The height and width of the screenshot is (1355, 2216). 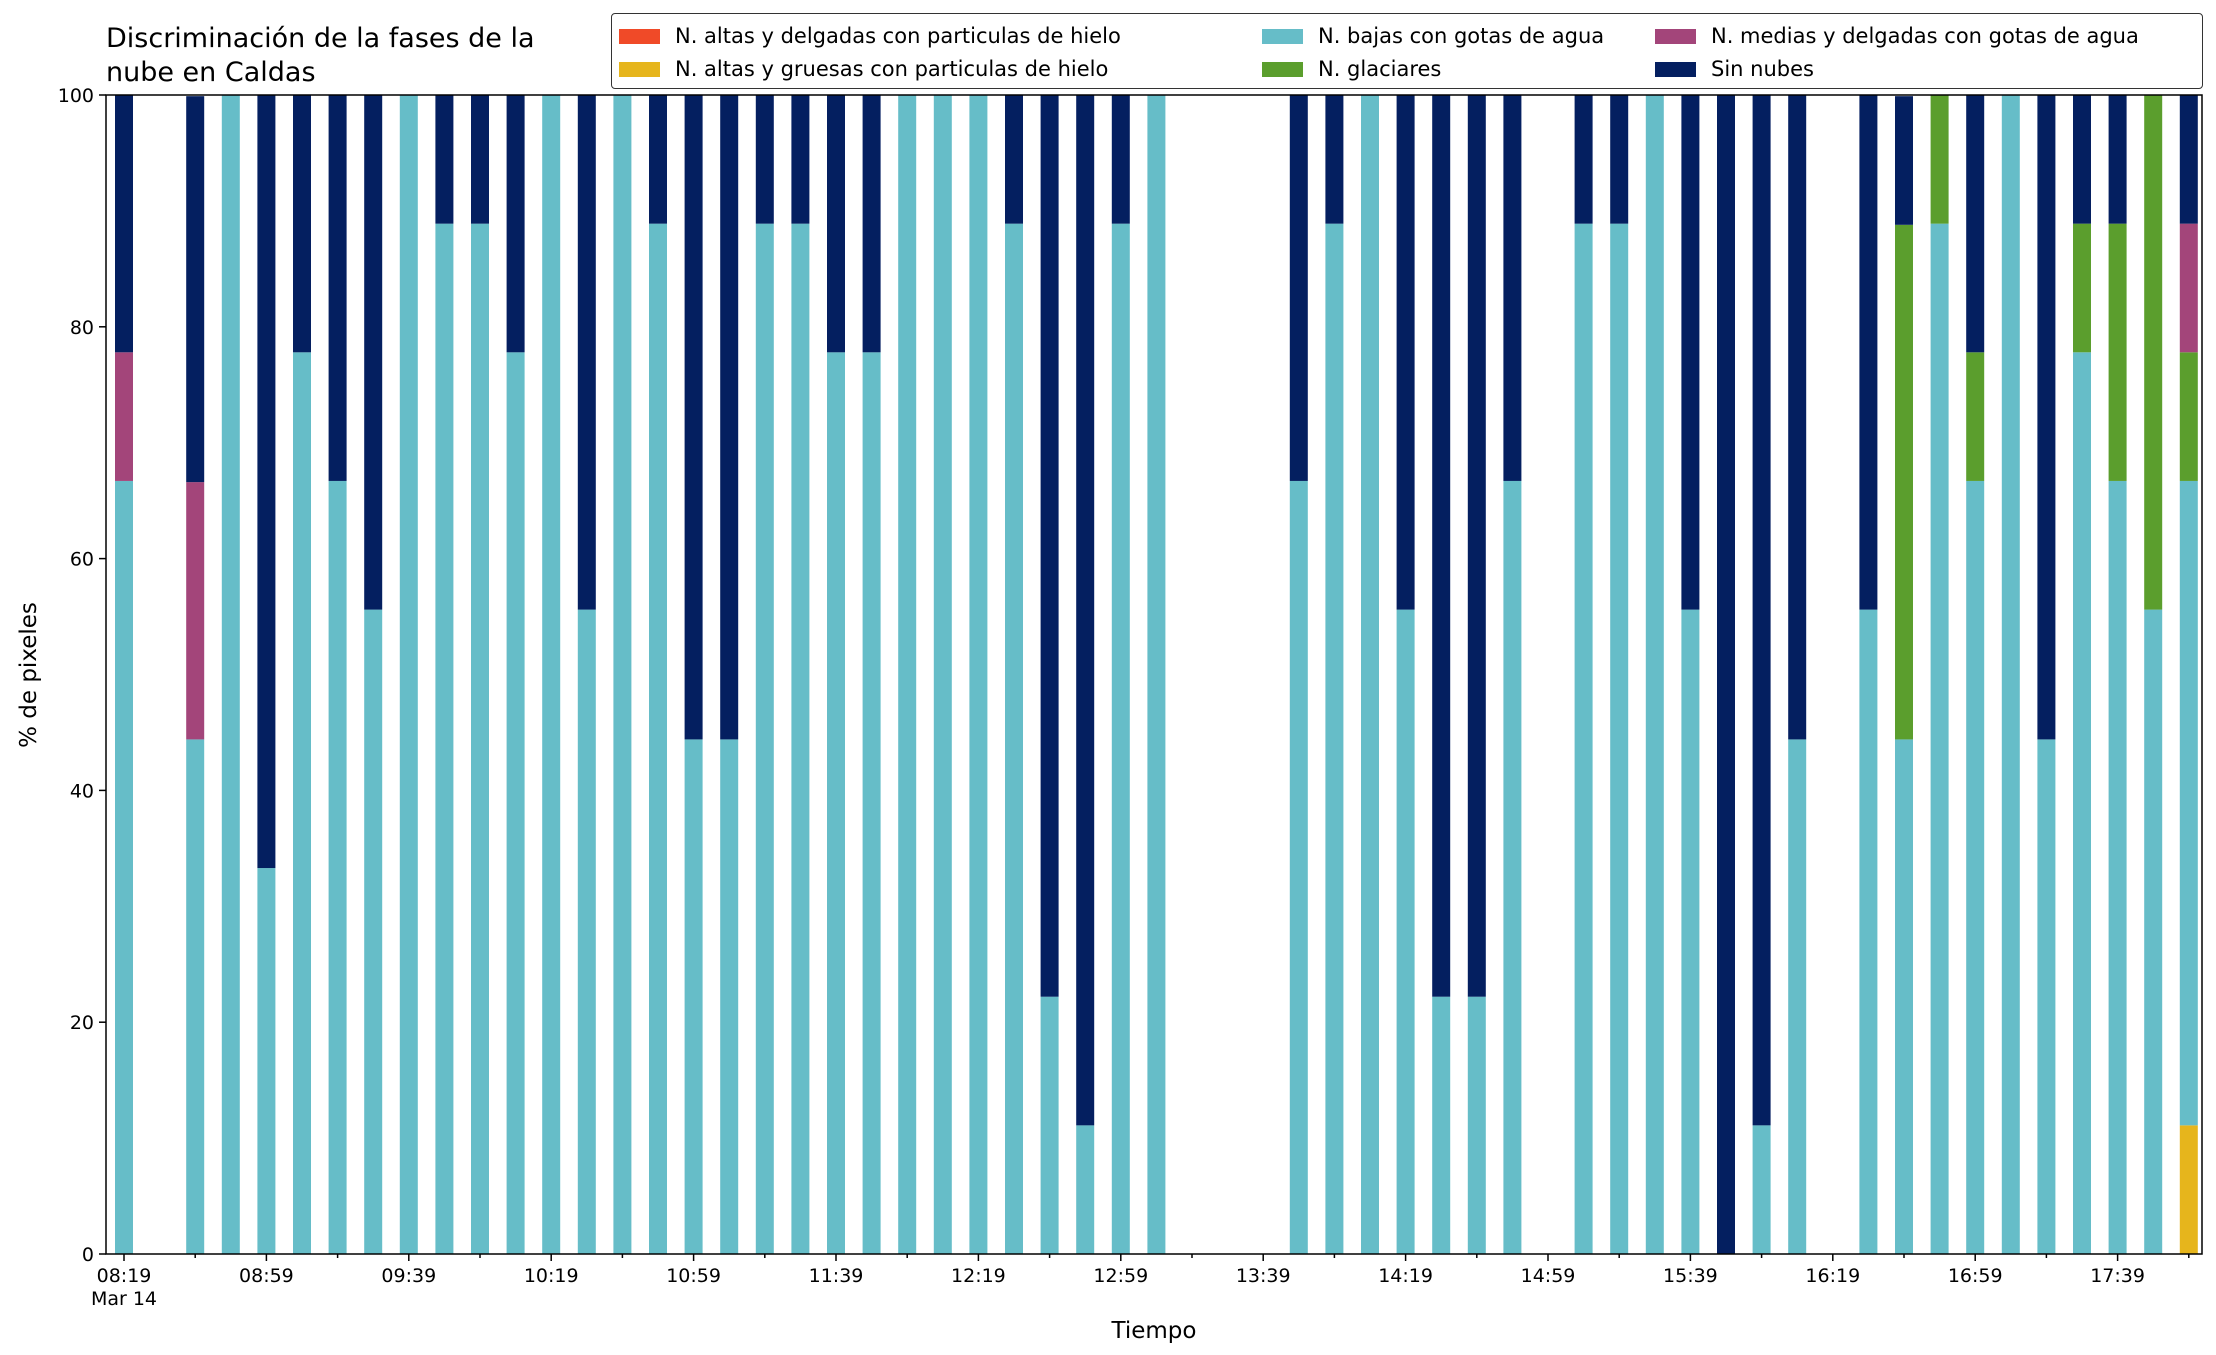 I want to click on y-tick-label: 100, so click(x=76, y=96).